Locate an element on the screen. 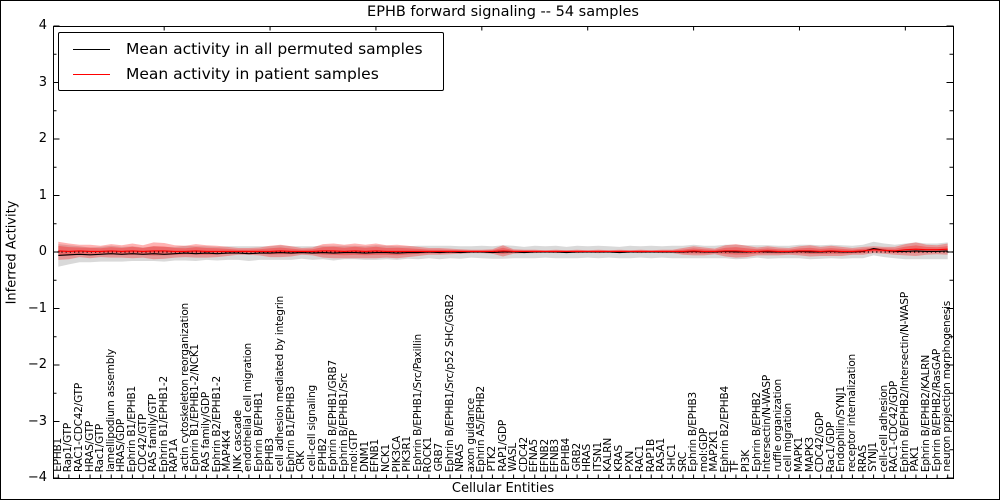 This screenshot has height=500, width=1000. x-tick-label: RAC1-CDC42/GTP is located at coordinates (78, 427).